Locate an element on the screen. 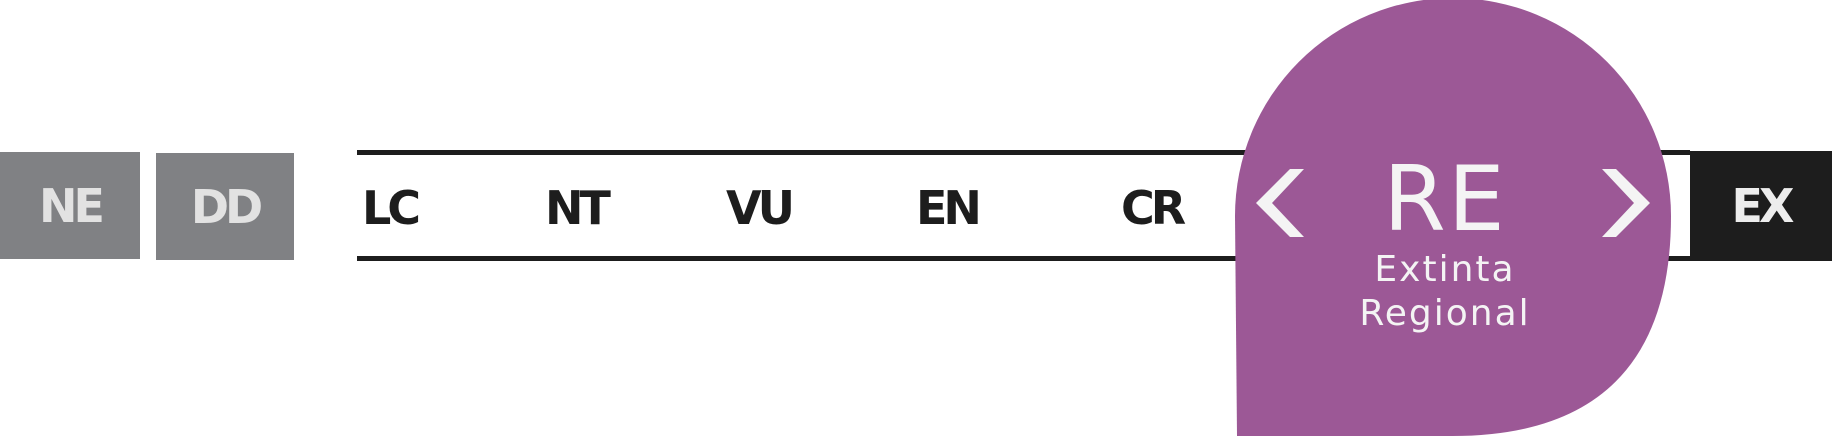  category-dd-button: DD is located at coordinates (225, 206).